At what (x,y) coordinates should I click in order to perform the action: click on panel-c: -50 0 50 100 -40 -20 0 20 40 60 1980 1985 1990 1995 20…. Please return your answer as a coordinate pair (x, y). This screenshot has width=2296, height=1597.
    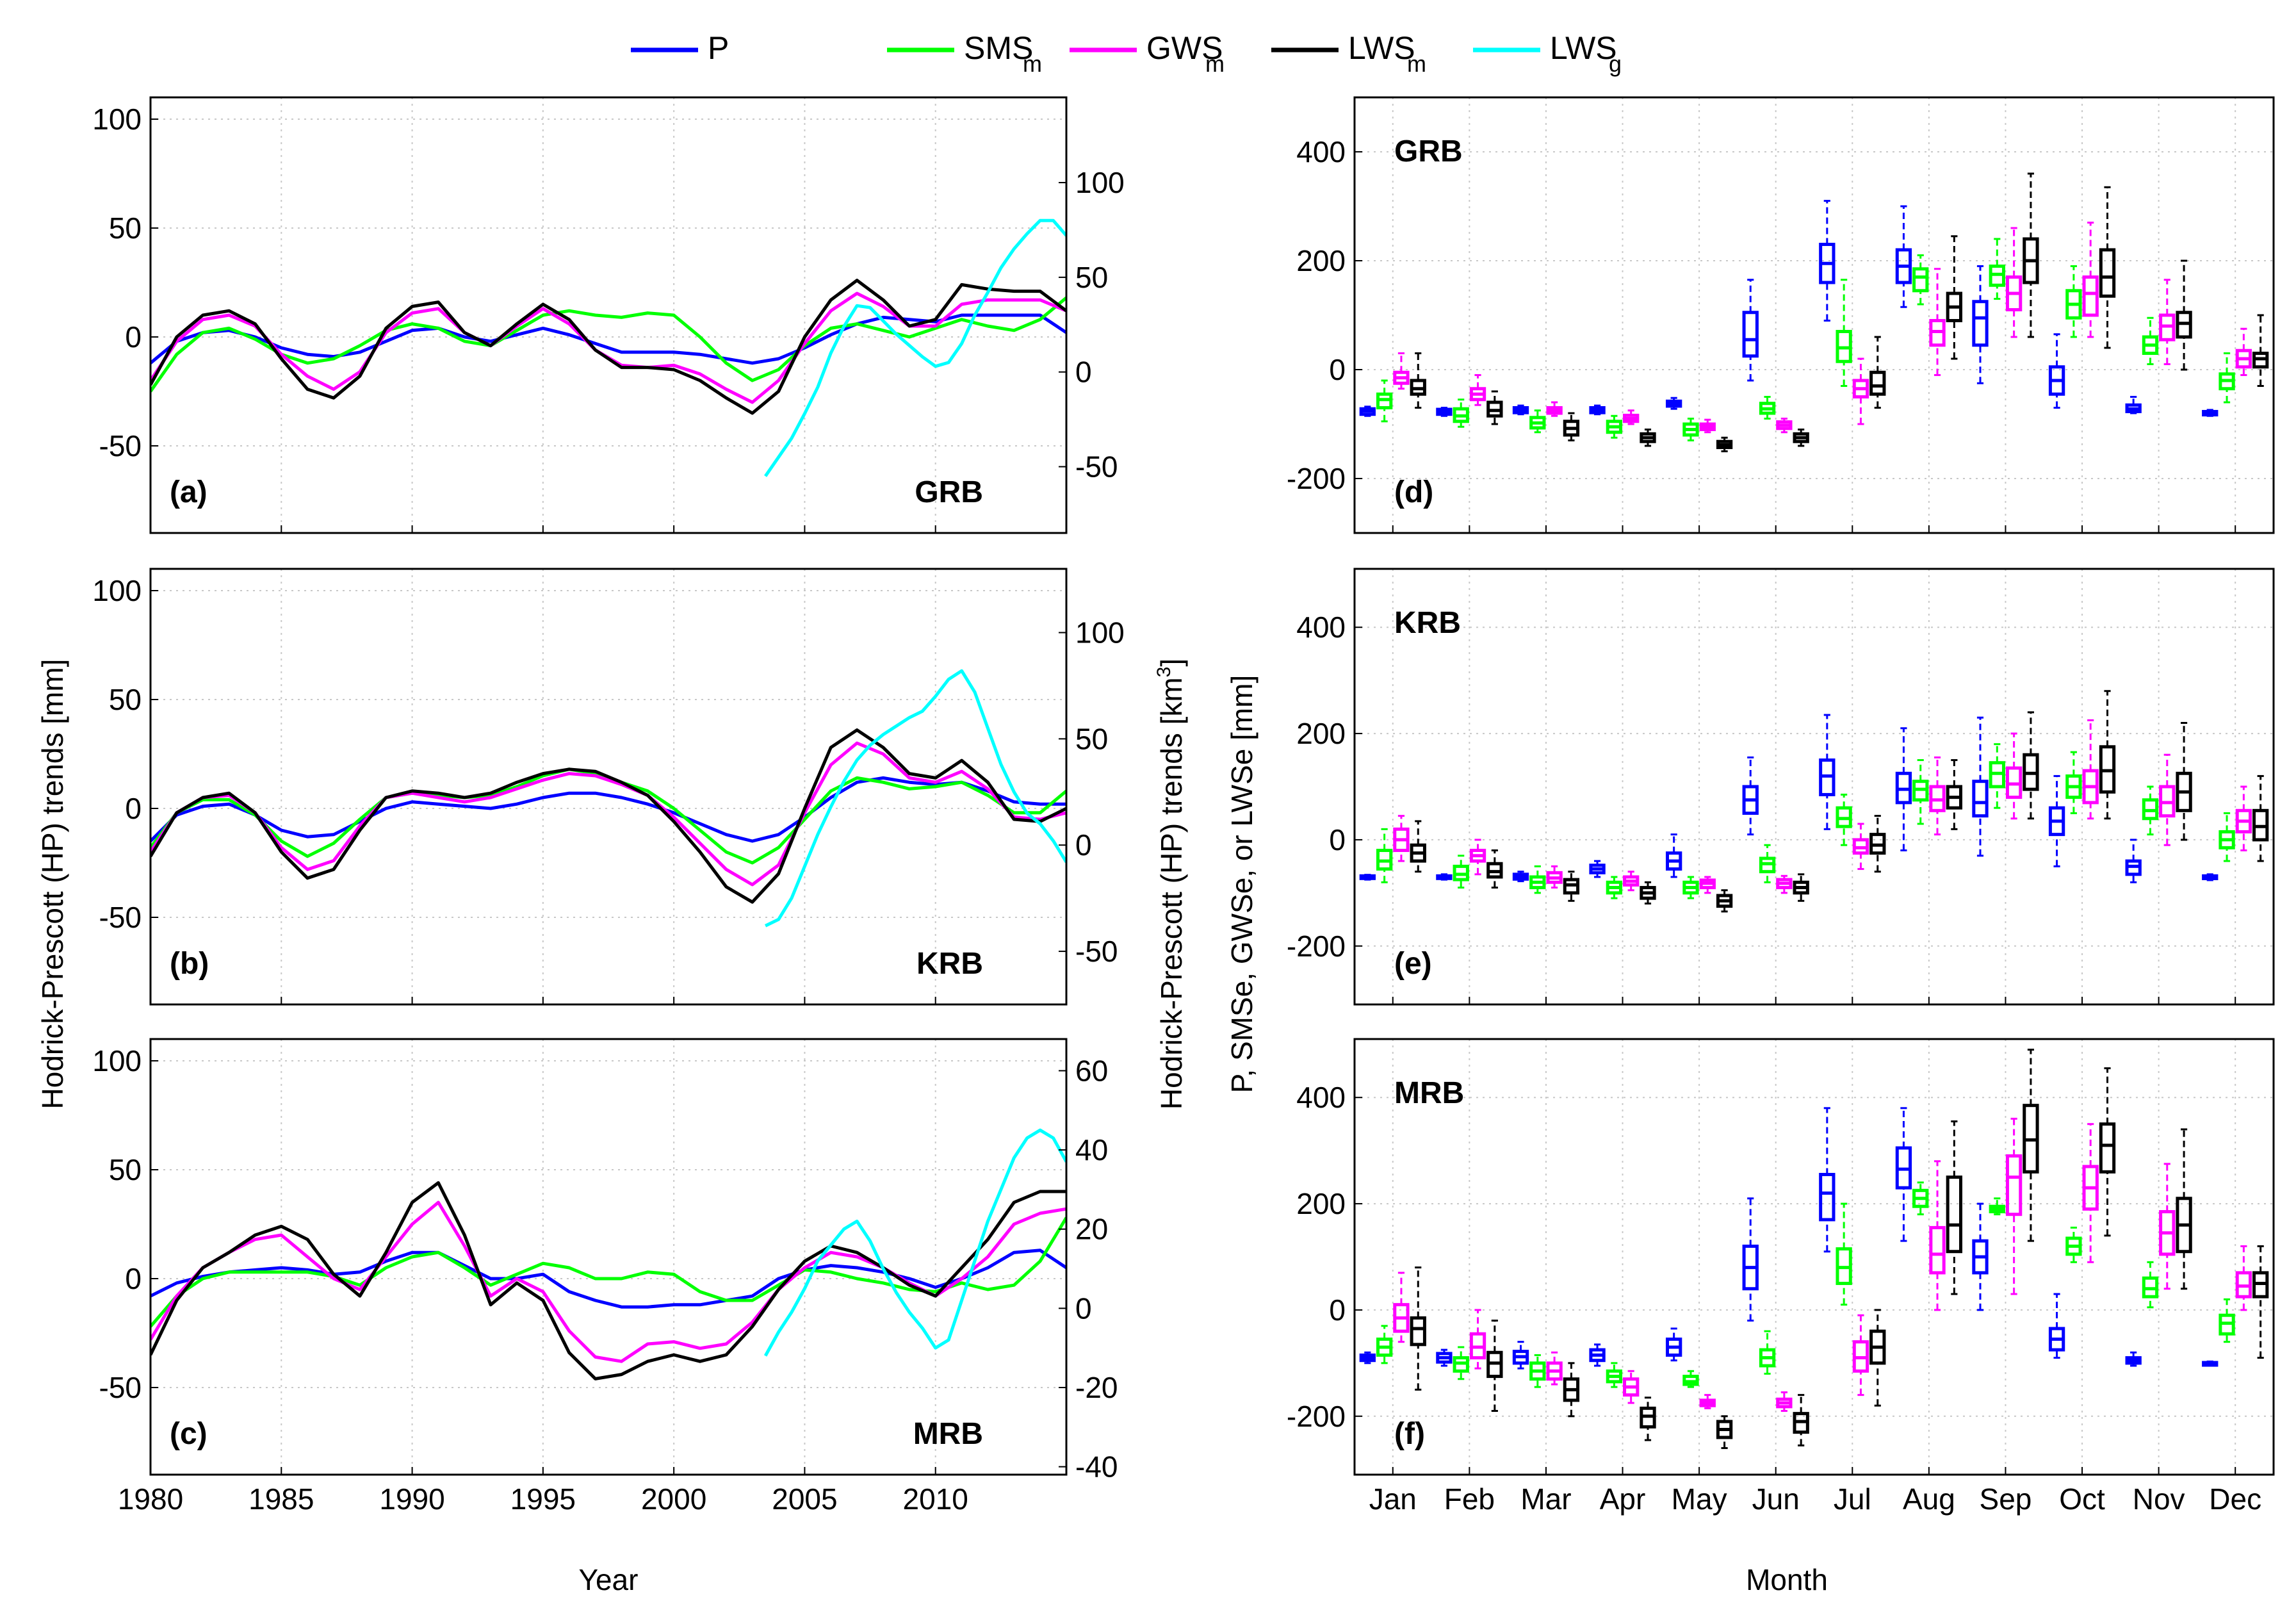
    Looking at the image, I should click on (605, 1277).